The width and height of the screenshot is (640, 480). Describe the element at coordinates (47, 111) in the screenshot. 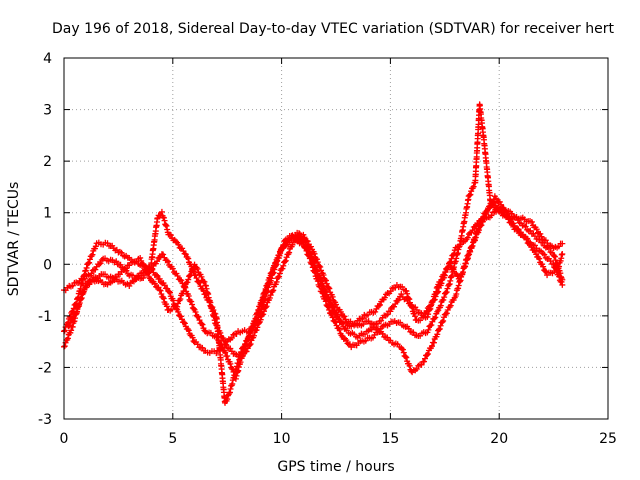

I see `y-tick-label: 3` at that location.